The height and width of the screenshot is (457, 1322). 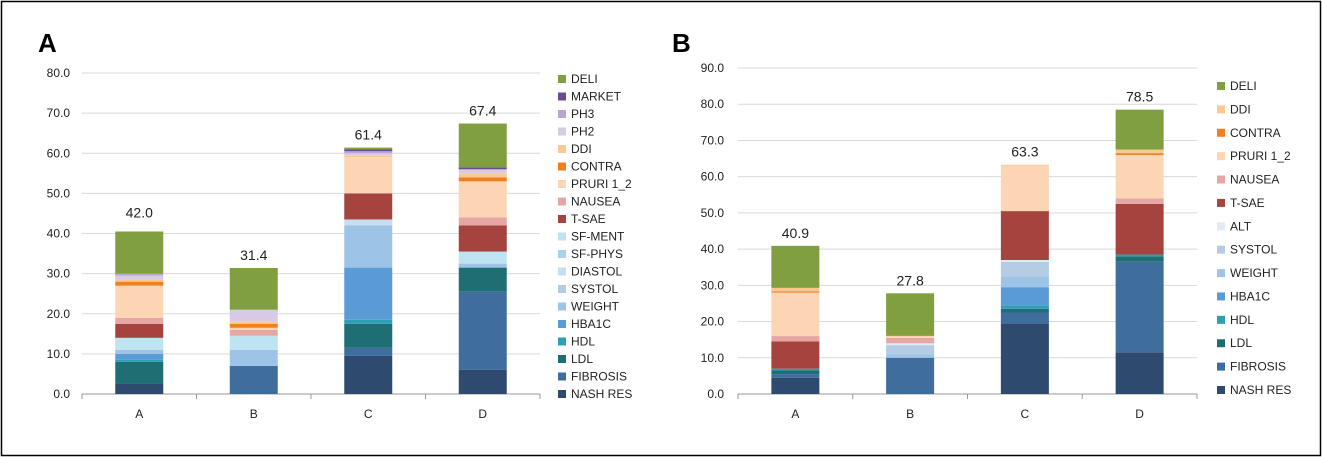 I want to click on y-tick-label: 30.0, so click(x=713, y=285).